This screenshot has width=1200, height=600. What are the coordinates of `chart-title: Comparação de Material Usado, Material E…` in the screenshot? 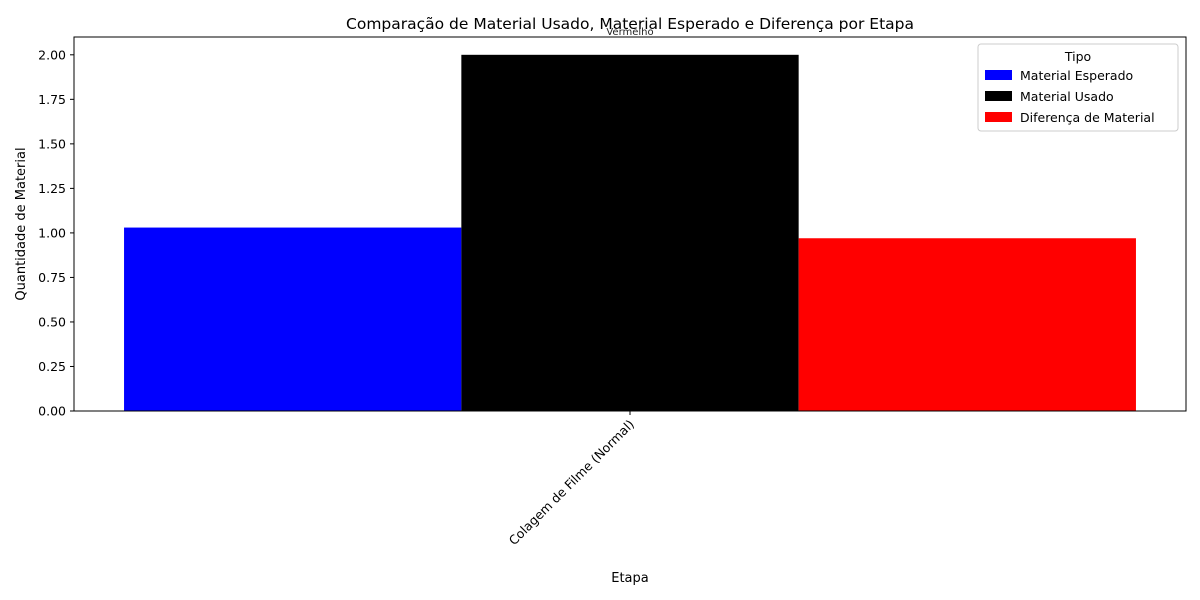 It's located at (630, 24).